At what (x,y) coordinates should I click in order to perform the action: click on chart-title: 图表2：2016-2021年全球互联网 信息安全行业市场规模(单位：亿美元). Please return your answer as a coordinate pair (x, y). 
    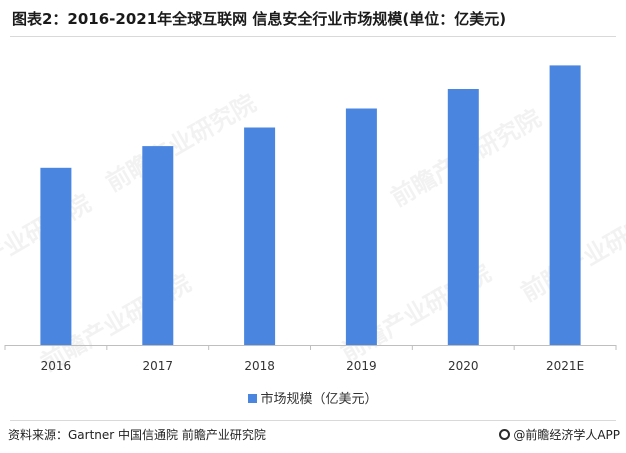
    Looking at the image, I should click on (259, 19).